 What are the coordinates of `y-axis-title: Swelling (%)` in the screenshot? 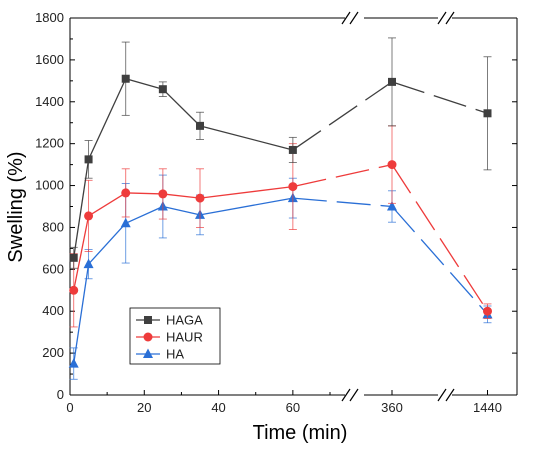 It's located at (16, 206).